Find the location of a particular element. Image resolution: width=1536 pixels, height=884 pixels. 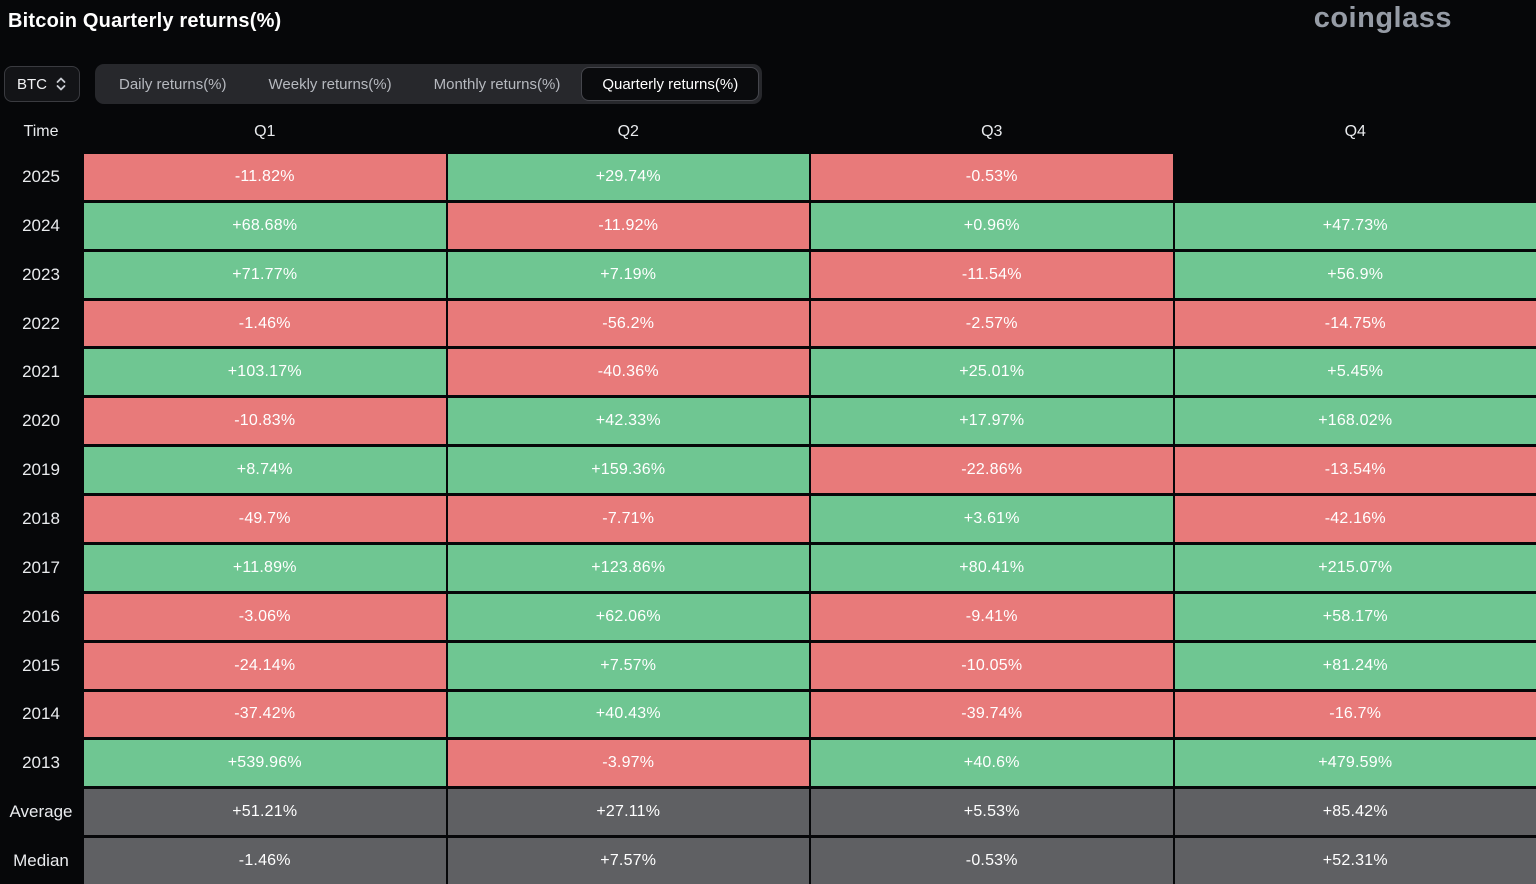

row-label: 2014 is located at coordinates (41, 714).